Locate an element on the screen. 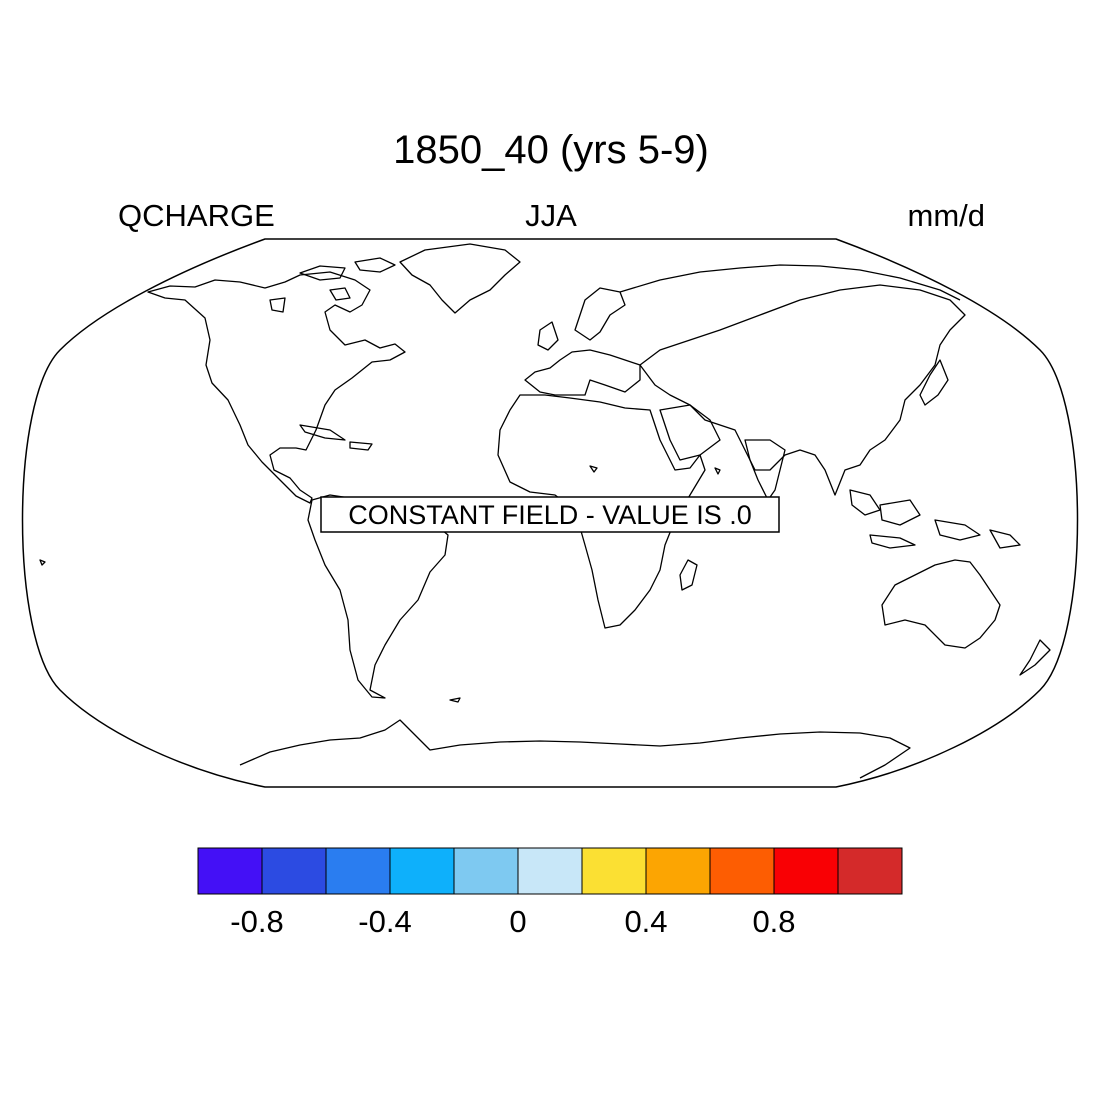  antarctica-coast is located at coordinates (575, 749).